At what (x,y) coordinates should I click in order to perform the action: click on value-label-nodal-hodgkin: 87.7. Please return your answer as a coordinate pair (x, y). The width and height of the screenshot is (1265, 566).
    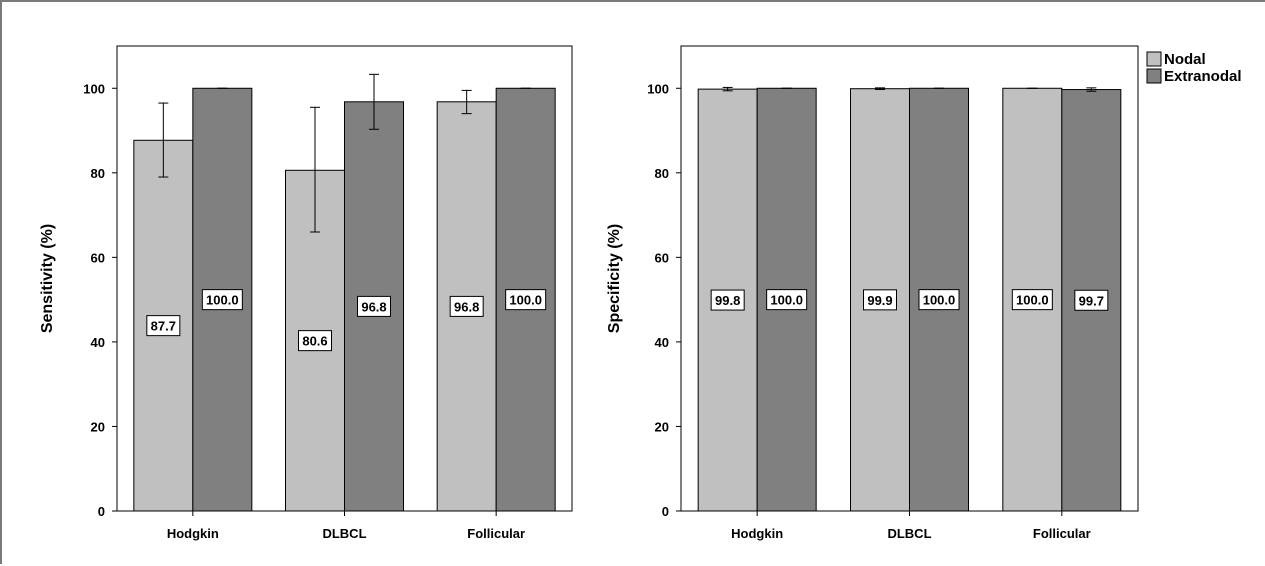
    Looking at the image, I should click on (163, 326).